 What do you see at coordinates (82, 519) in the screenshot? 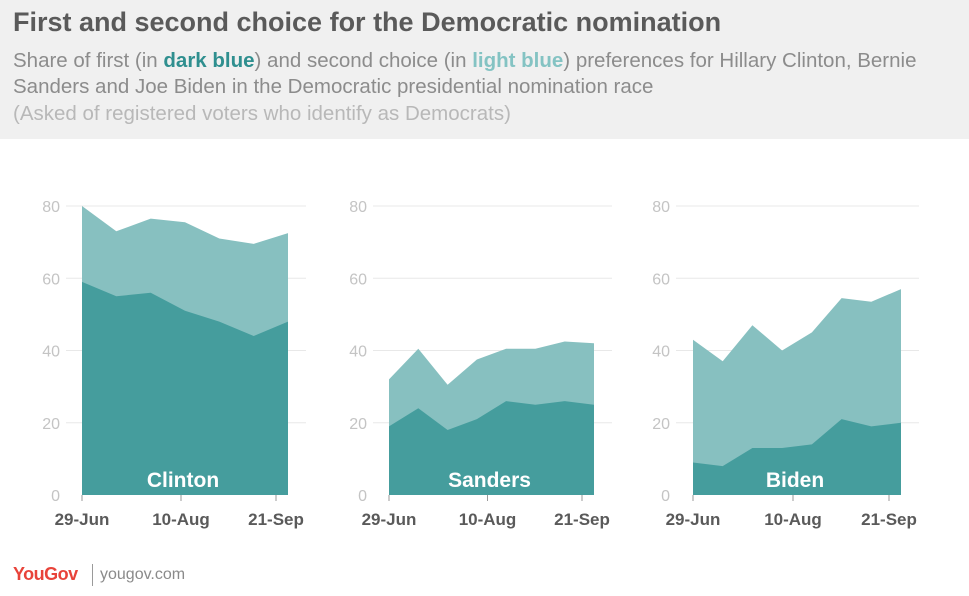
I see `clinton-x-tick-label: 29-Jun` at bounding box center [82, 519].